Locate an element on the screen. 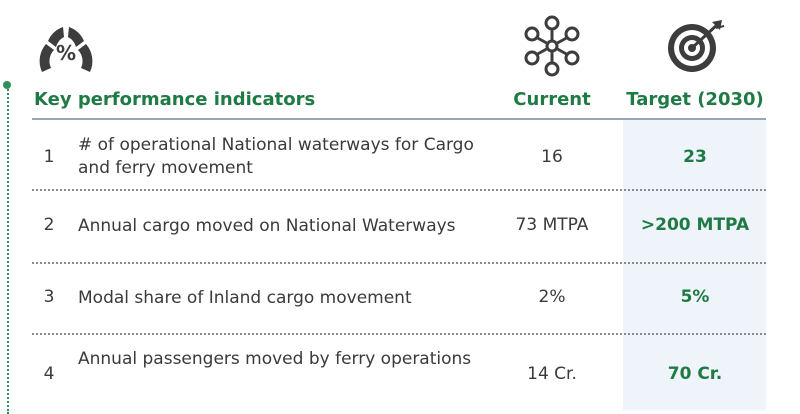  row-current: 73 MTPA is located at coordinates (552, 225).